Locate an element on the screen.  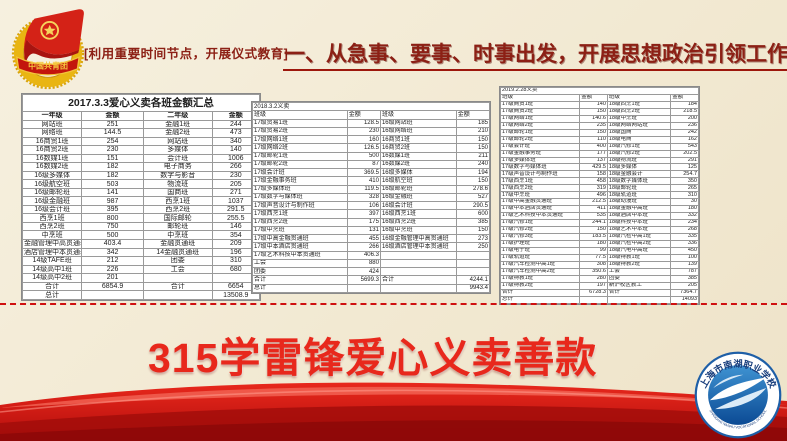
class-name-cell: 16级会计班 is located at coordinates (418, 205).